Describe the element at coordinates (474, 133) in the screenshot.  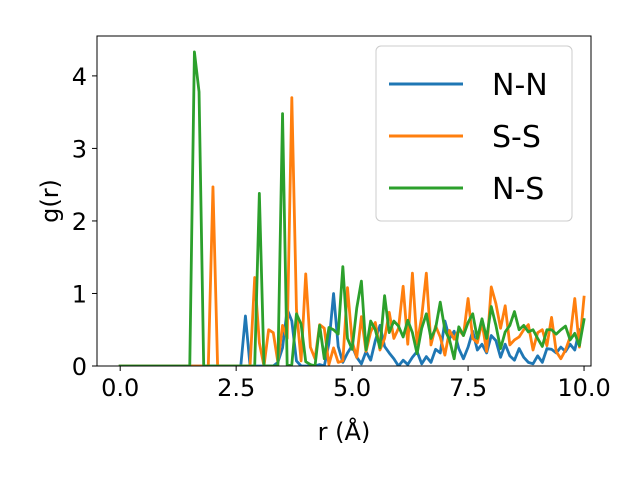
I see `legend-box` at that location.